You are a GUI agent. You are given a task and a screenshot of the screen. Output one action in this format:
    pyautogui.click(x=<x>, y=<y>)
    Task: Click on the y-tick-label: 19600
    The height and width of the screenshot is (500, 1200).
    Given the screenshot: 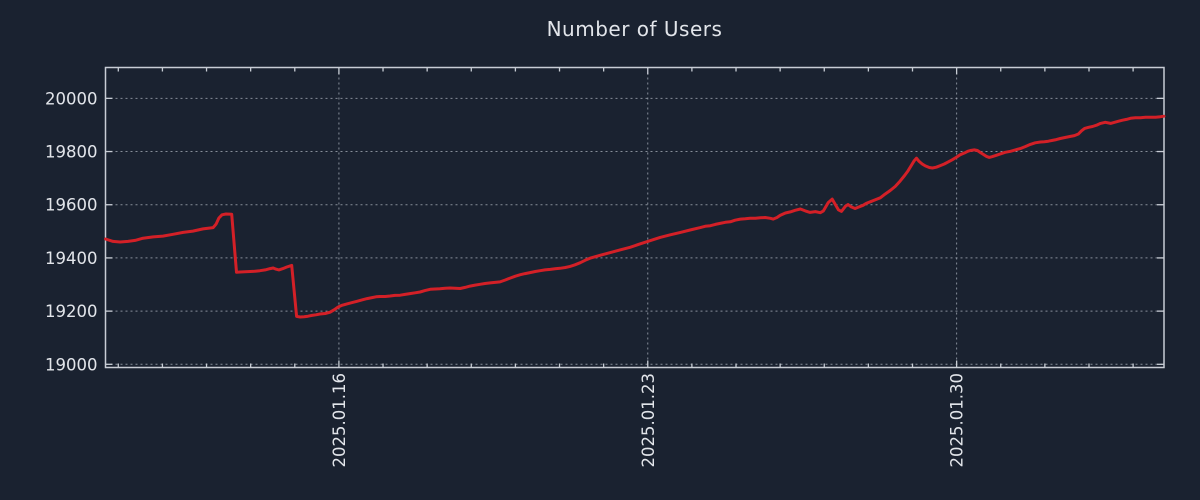 What is the action you would take?
    pyautogui.click(x=71, y=205)
    